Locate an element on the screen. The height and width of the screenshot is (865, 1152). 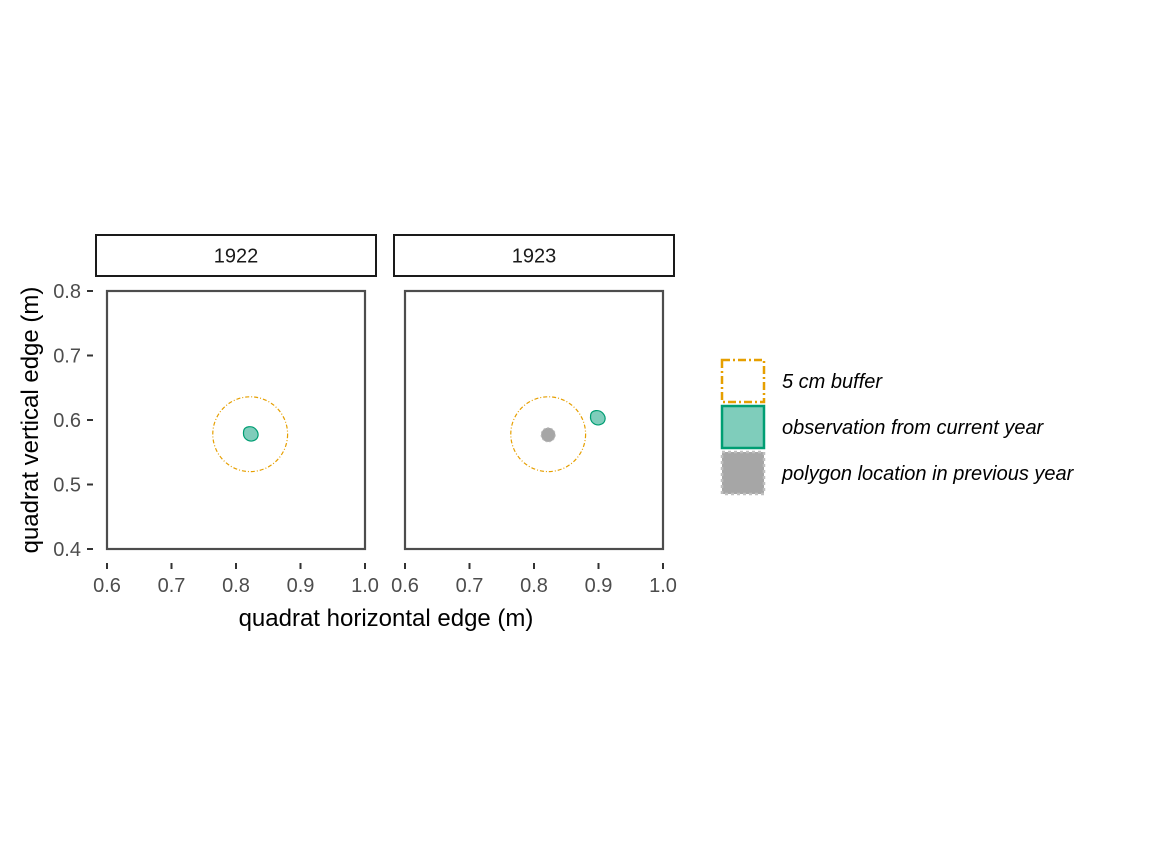
facet-strip-label: 1923 is located at coordinates (534, 257).